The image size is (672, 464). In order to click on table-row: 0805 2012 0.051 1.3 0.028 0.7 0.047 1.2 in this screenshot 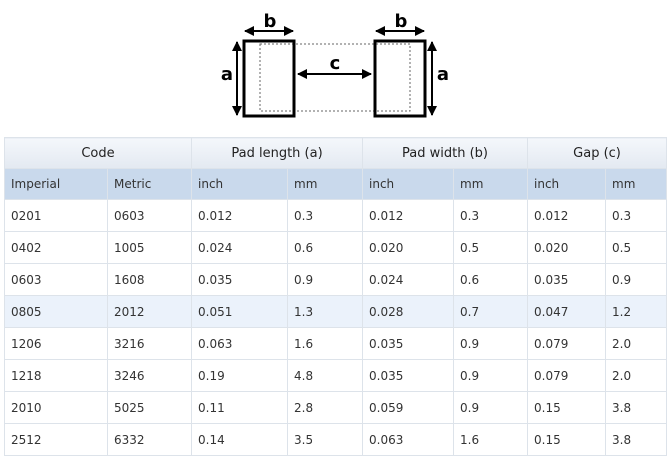, I will do `click(336, 311)`.